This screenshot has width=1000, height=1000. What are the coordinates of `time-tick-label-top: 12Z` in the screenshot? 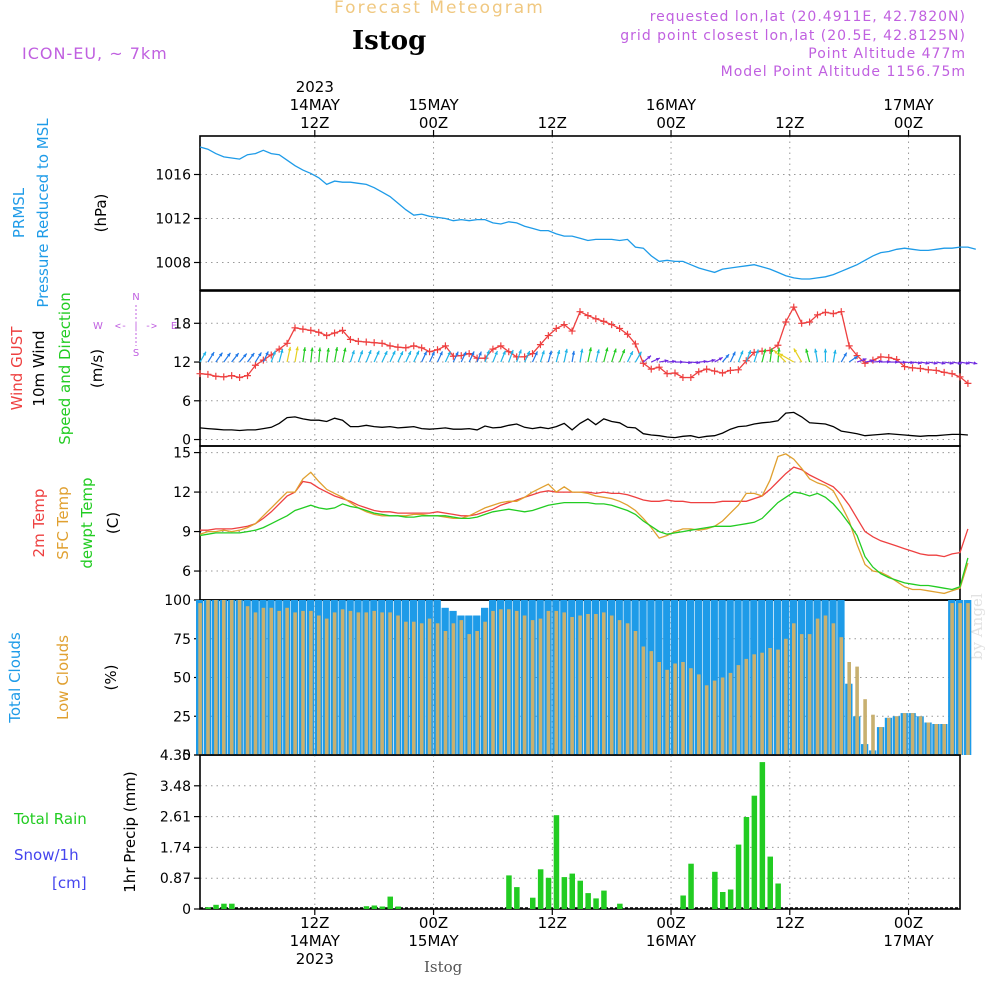 It's located at (314, 123).